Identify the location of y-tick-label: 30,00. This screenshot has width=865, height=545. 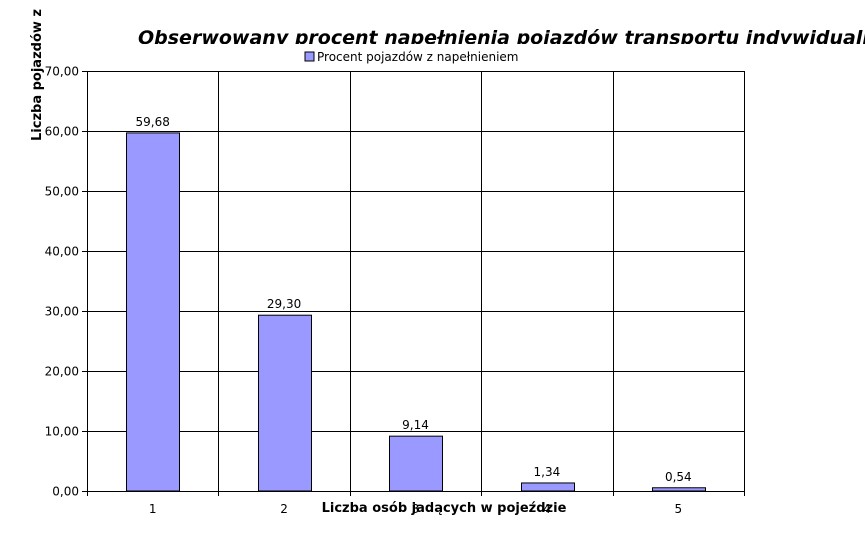
(62, 312).